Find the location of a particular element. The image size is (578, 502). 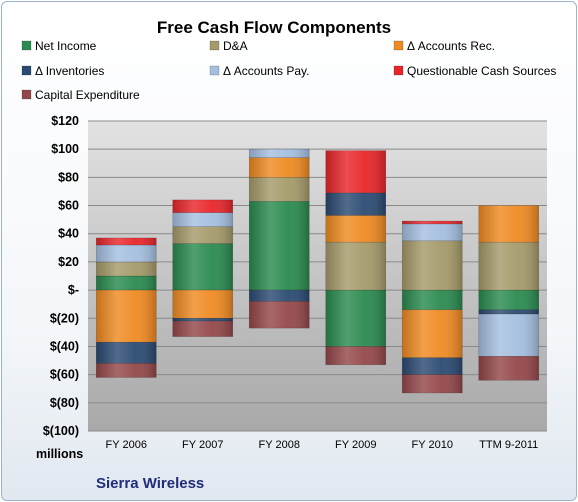

legend-swatch-capital-expenditure is located at coordinates (26, 94).